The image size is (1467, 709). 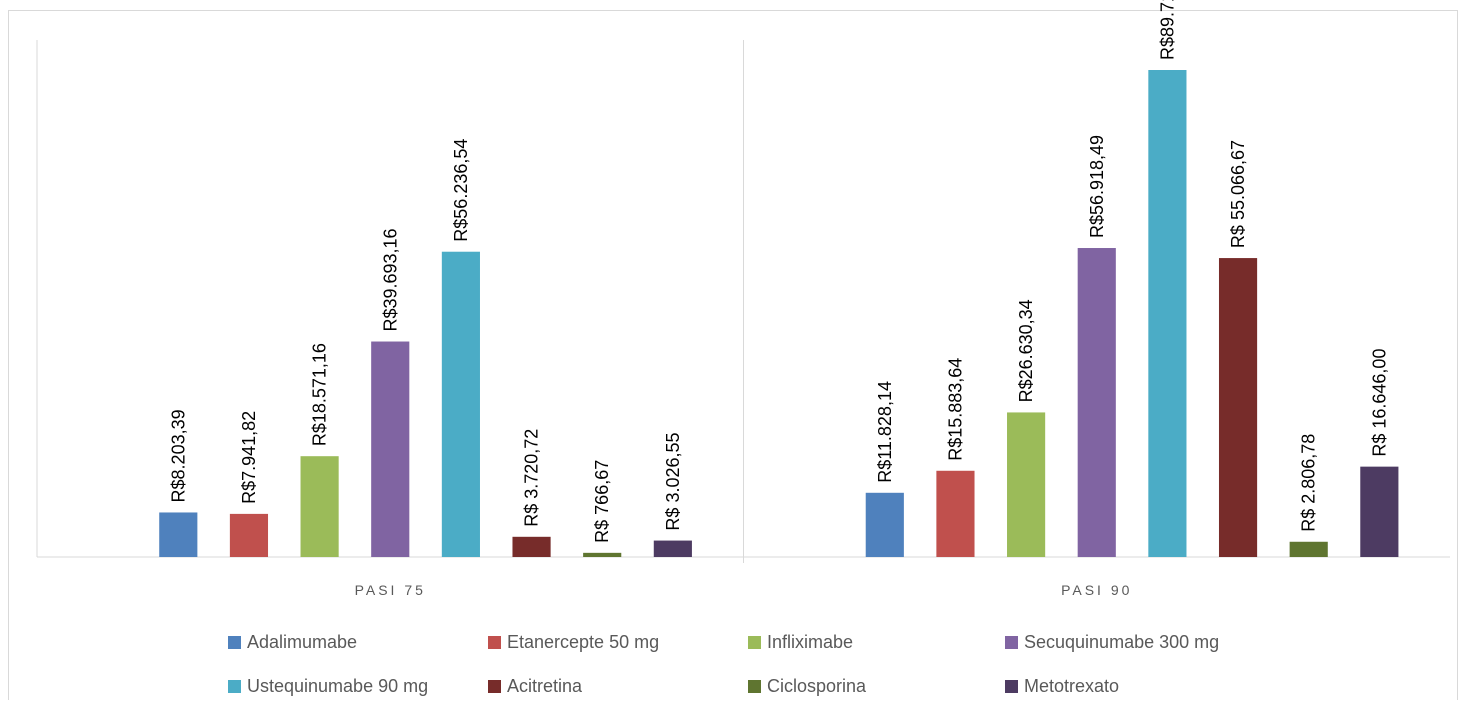 I want to click on data-label: R$ 3.026,55, so click(x=673, y=481).